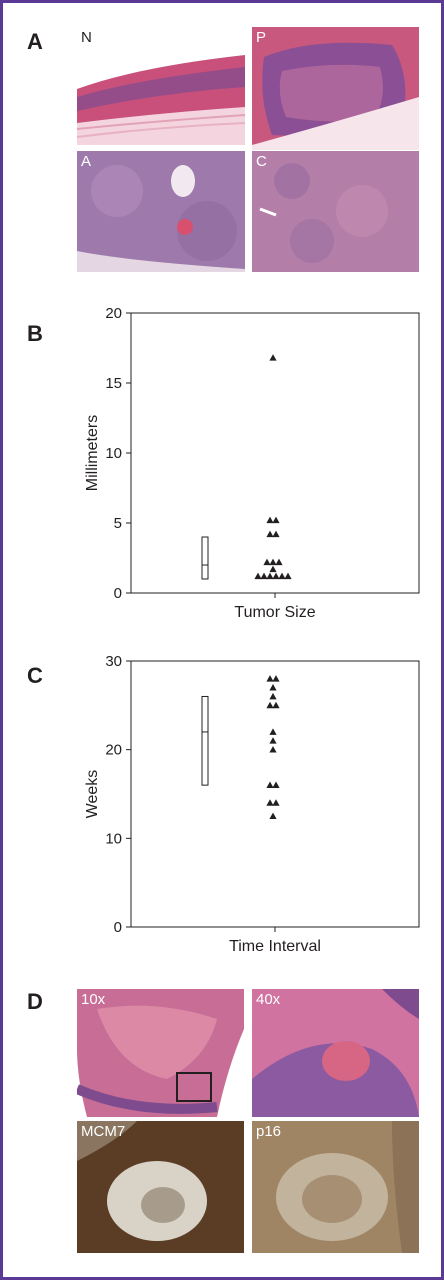 The width and height of the screenshot is (444, 1280). What do you see at coordinates (86, 37) in the screenshot?
I see `micrograph-label: N` at bounding box center [86, 37].